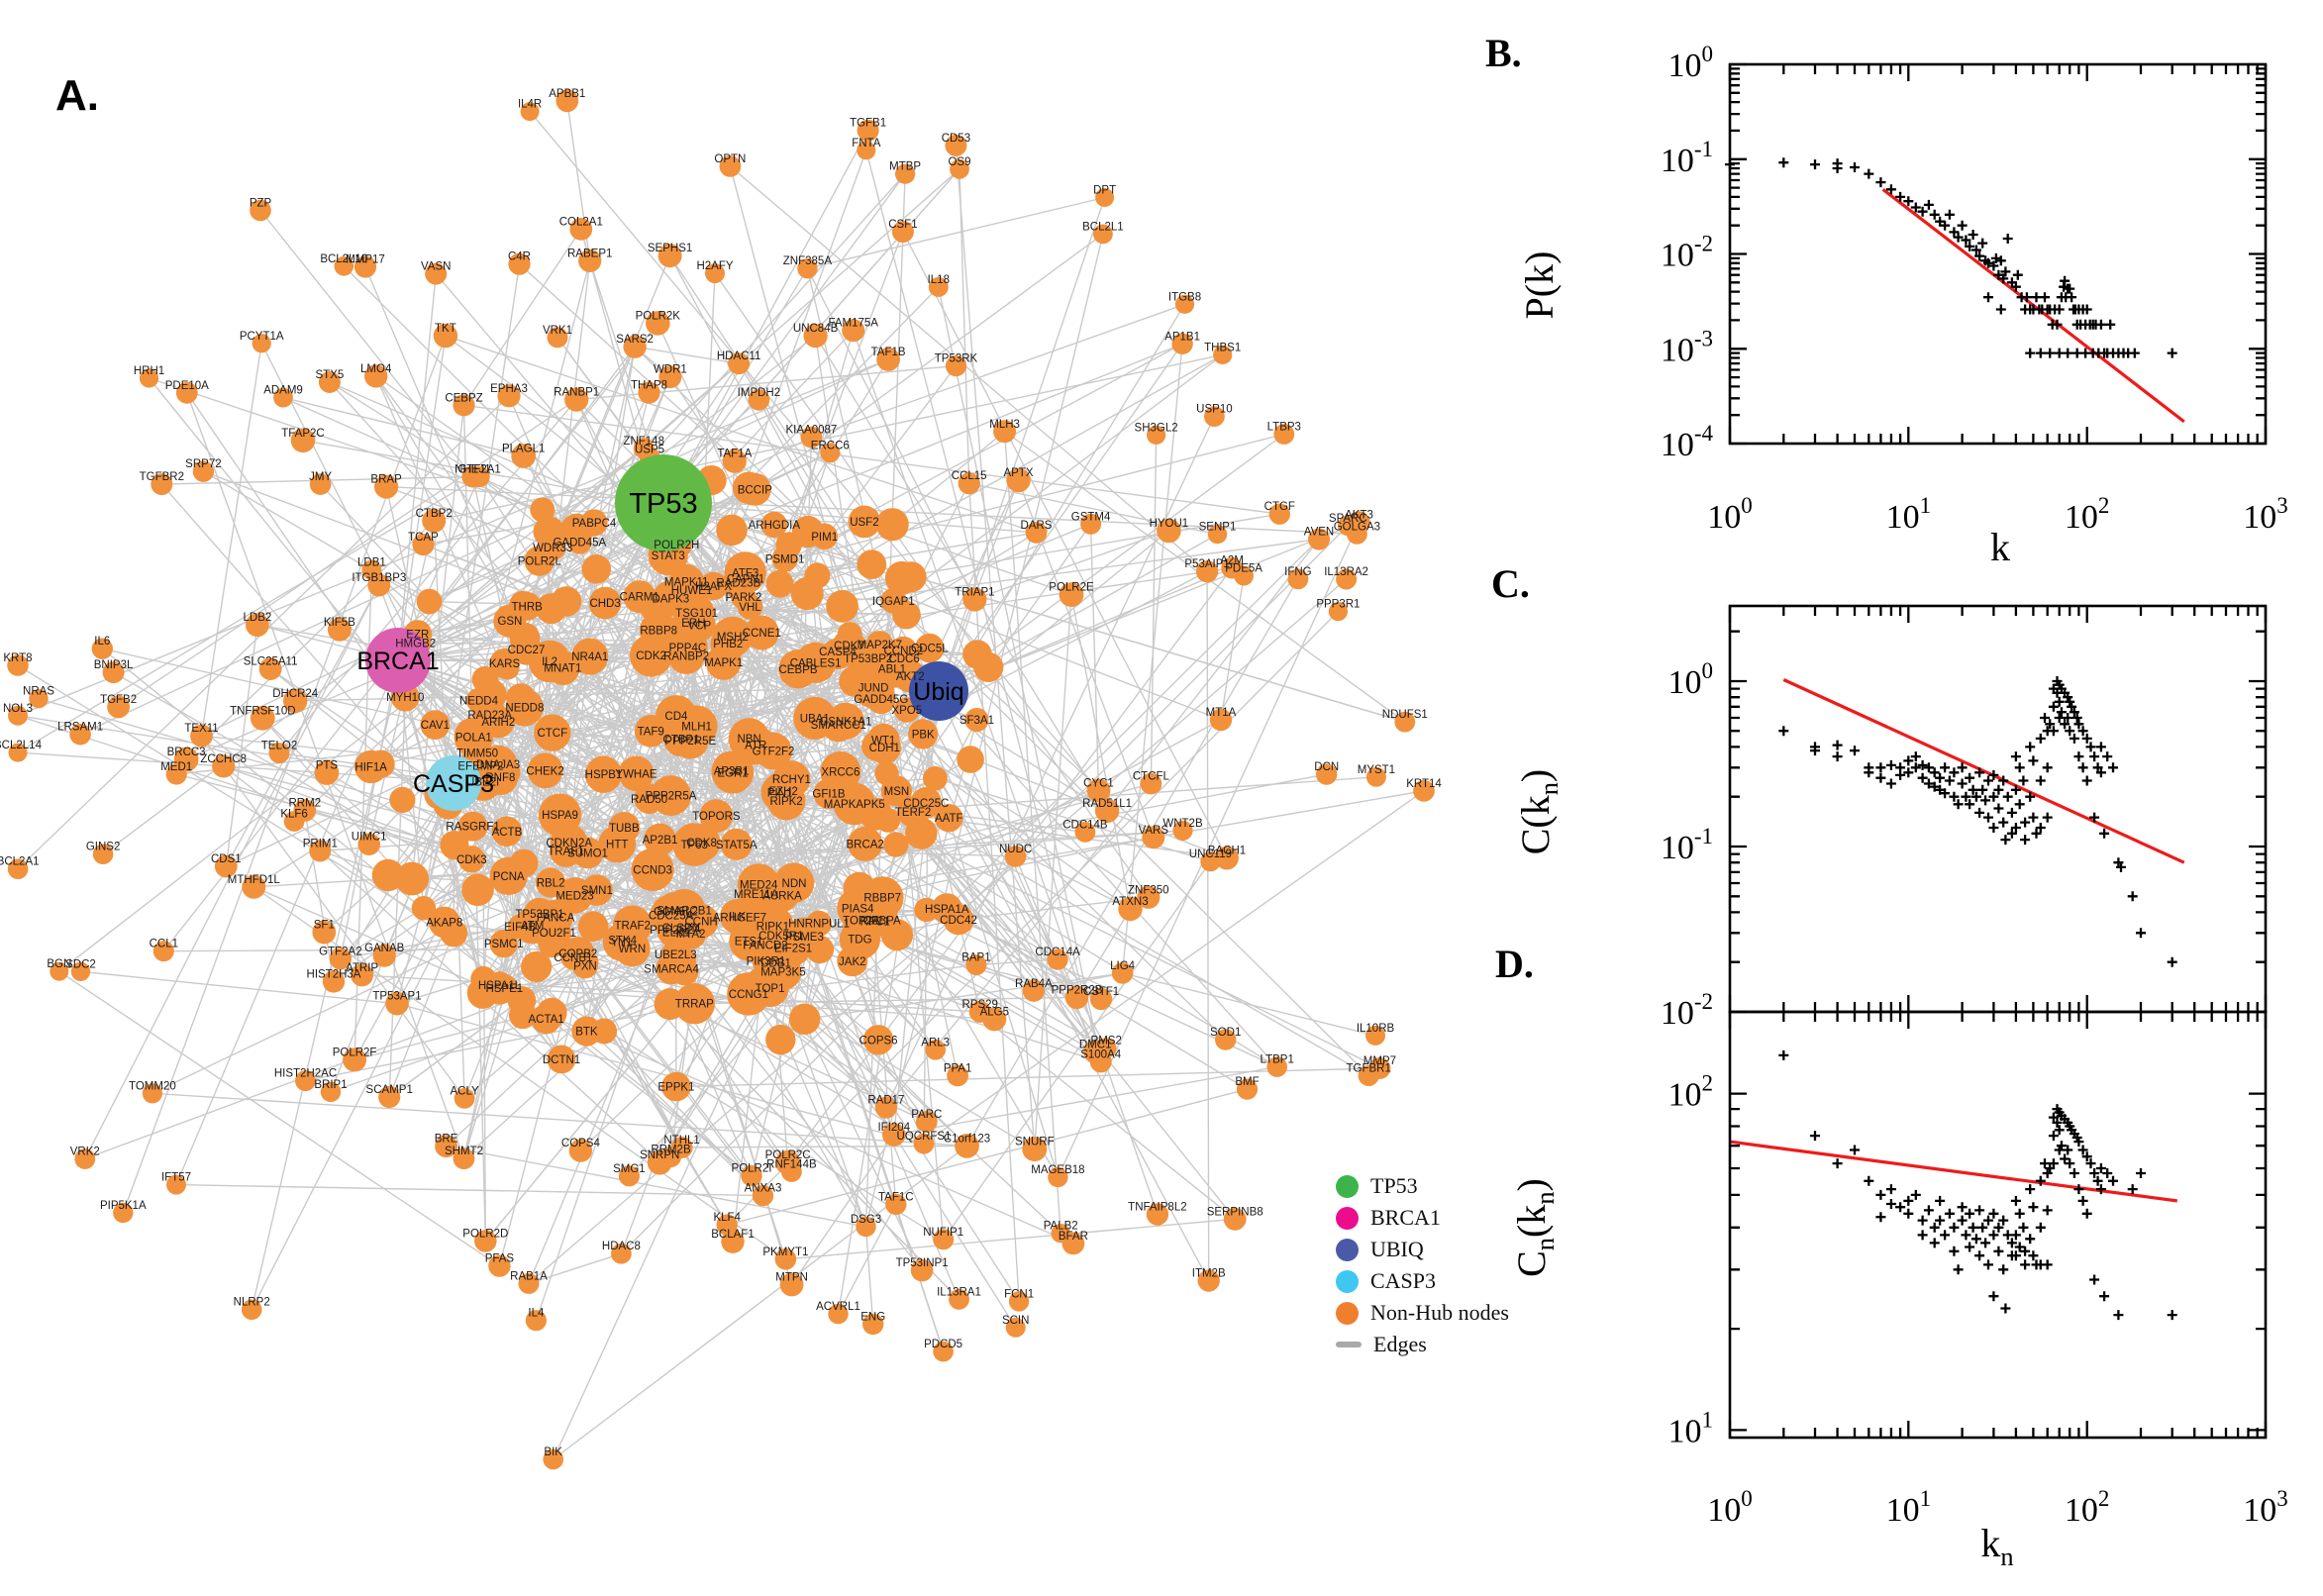 The image size is (2323, 1596). What do you see at coordinates (653, 870) in the screenshot?
I see `node-label: CCND3` at bounding box center [653, 870].